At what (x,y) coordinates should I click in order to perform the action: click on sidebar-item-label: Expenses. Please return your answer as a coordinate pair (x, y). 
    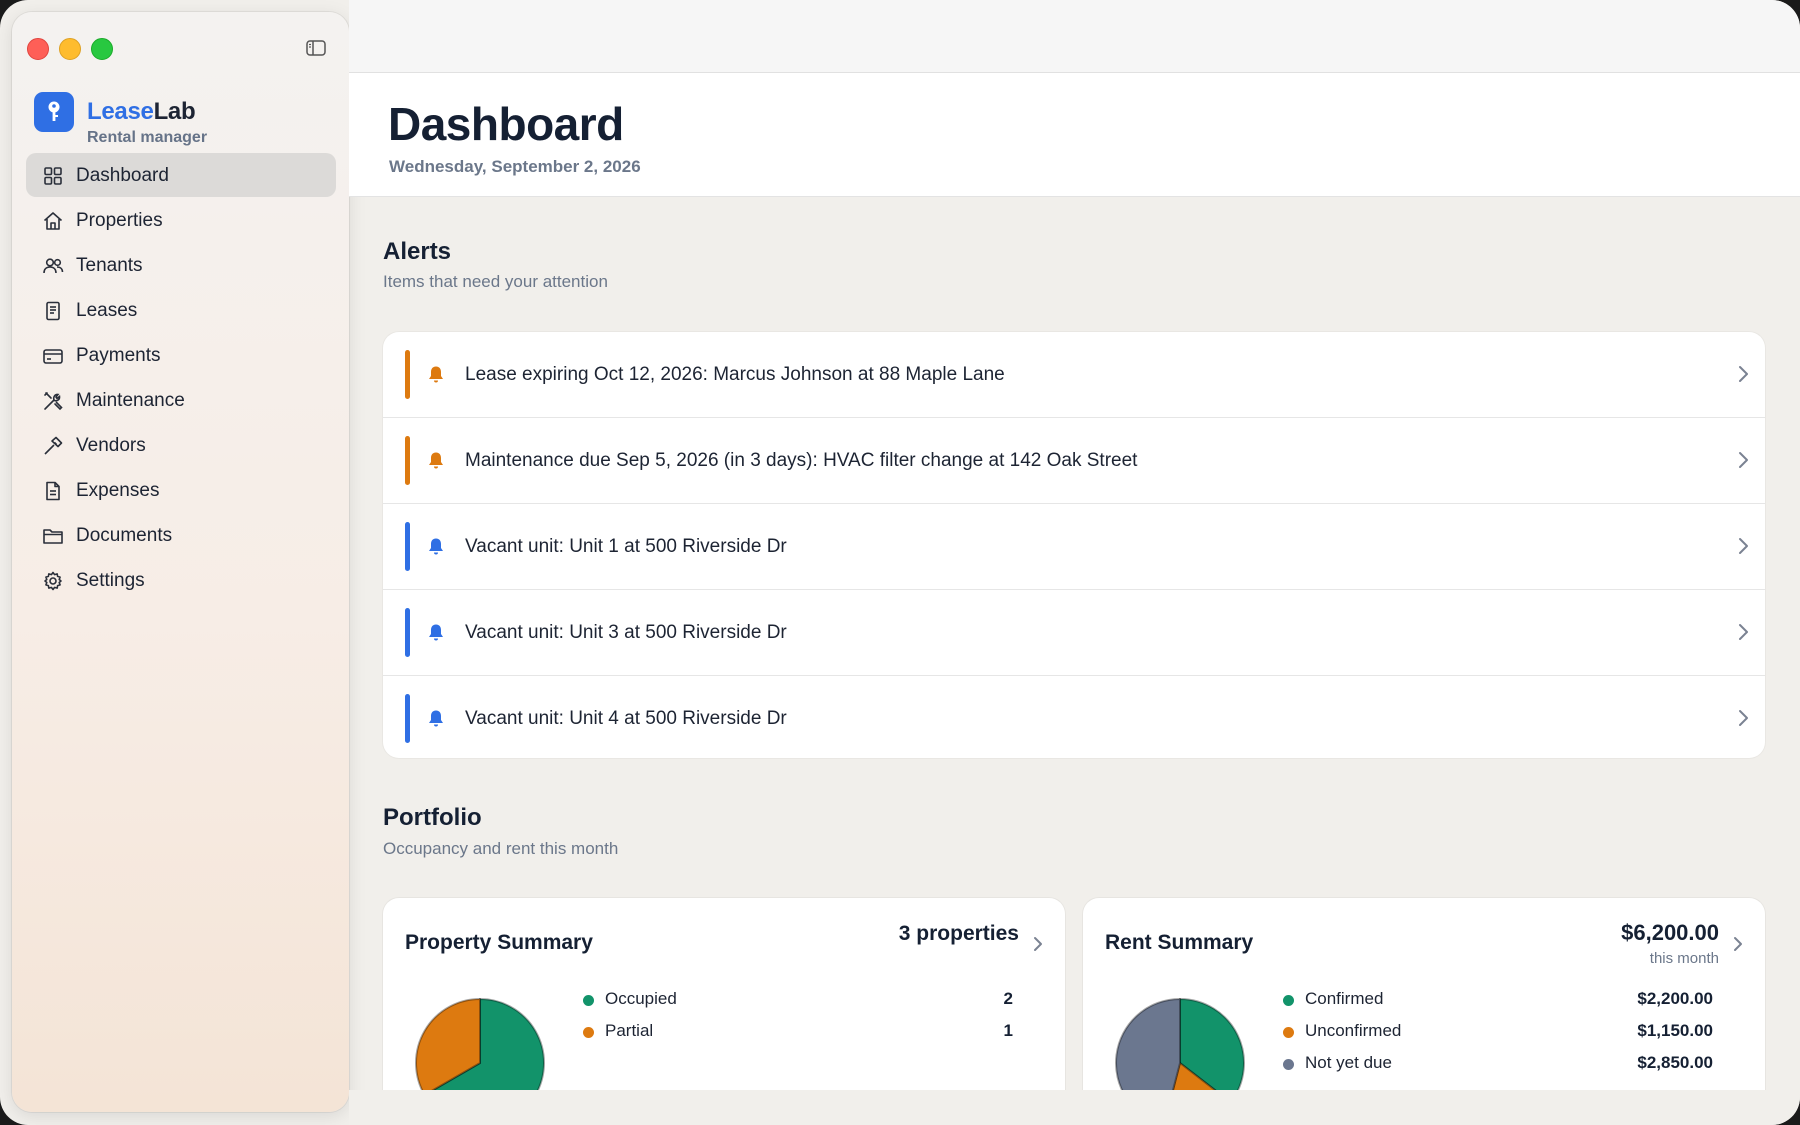
    Looking at the image, I should click on (118, 490).